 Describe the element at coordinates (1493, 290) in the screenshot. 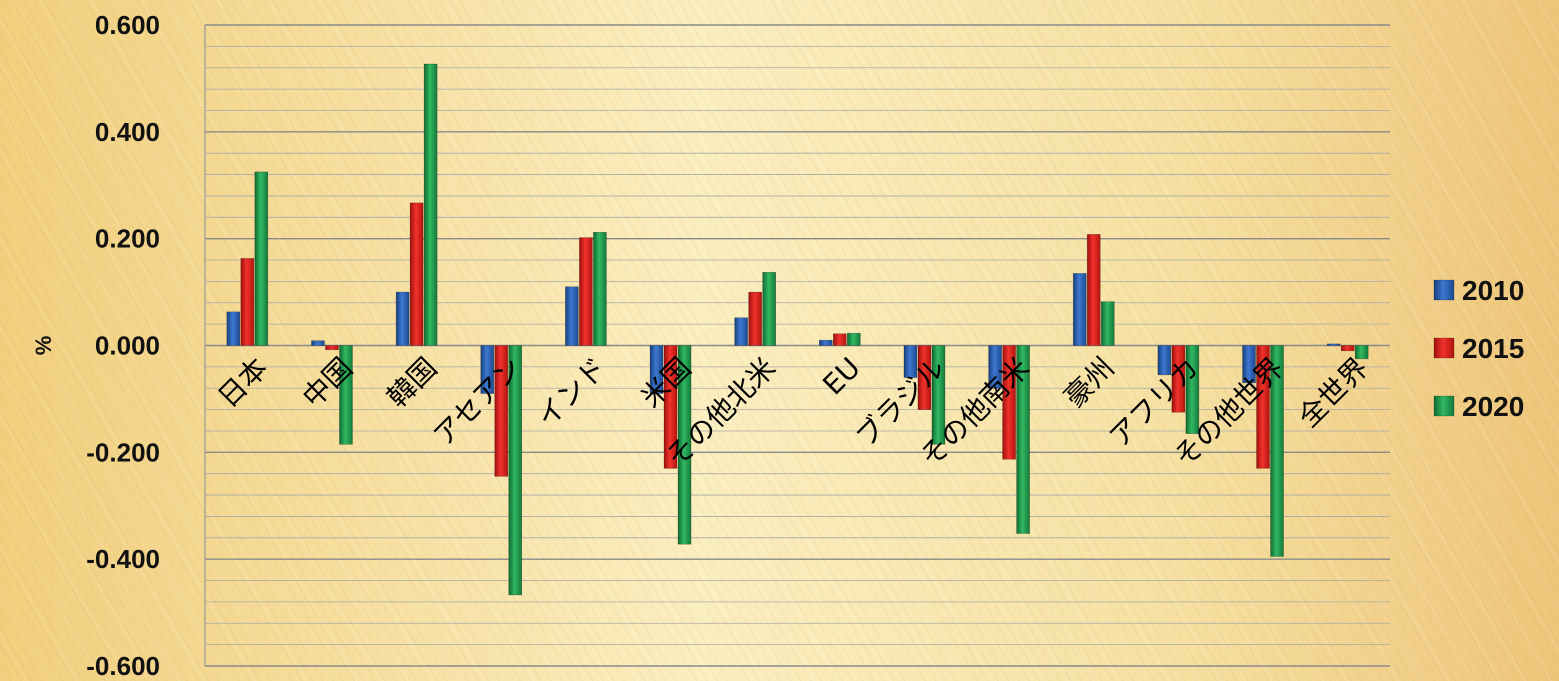

I see `legend-label-2010: 2010` at that location.